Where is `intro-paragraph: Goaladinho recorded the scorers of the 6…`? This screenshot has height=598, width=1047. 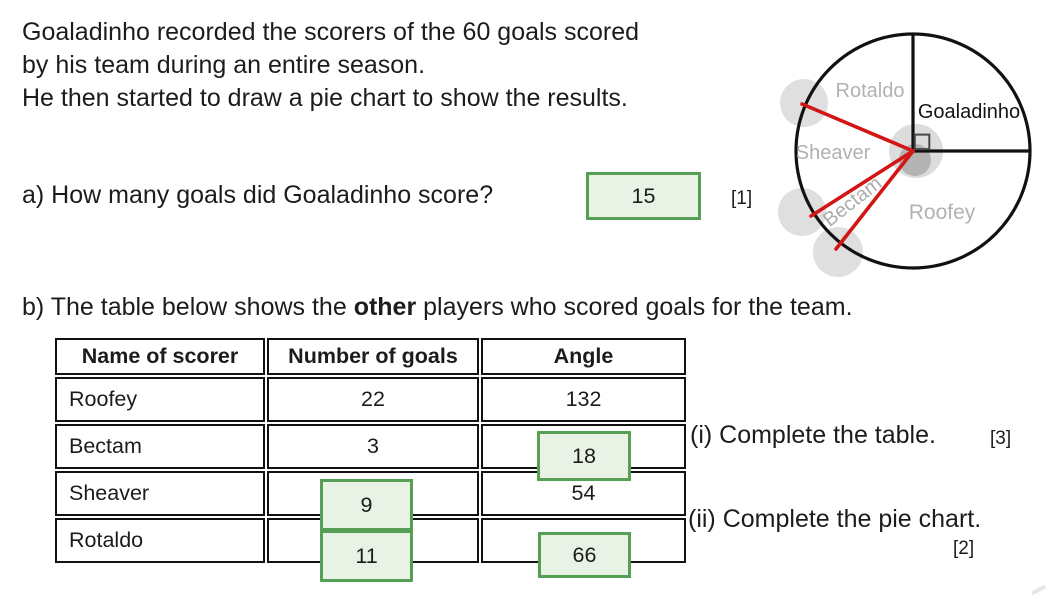 intro-paragraph: Goaladinho recorded the scorers of the 6… is located at coordinates (330, 65).